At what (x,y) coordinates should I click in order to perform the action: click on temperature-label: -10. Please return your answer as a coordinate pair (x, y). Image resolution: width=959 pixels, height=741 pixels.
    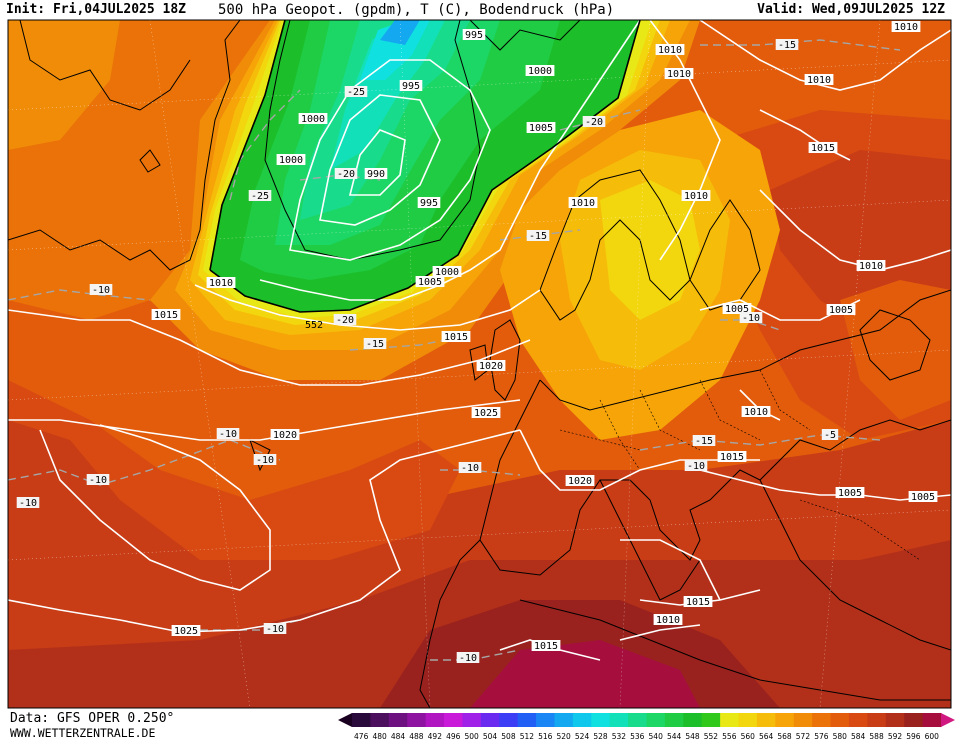
    Looking at the image, I should click on (470, 468).